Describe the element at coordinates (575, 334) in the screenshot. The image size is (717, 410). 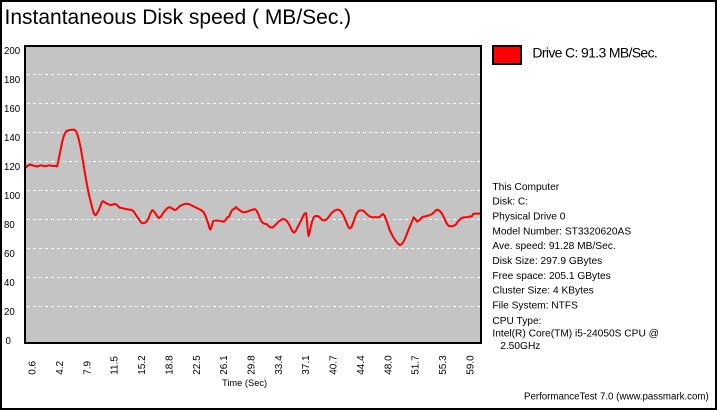
I see `svg-text:Intel(R) Core(TM) i5-24050S CP: Intel(R) Core(TM) i5-24050S CPU @` at that location.